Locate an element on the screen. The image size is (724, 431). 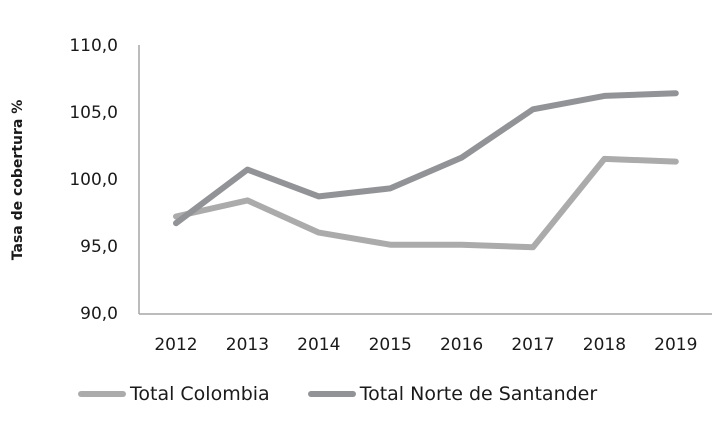
legend-item-total-colombia: Total Colombia is located at coordinates (174, 394).